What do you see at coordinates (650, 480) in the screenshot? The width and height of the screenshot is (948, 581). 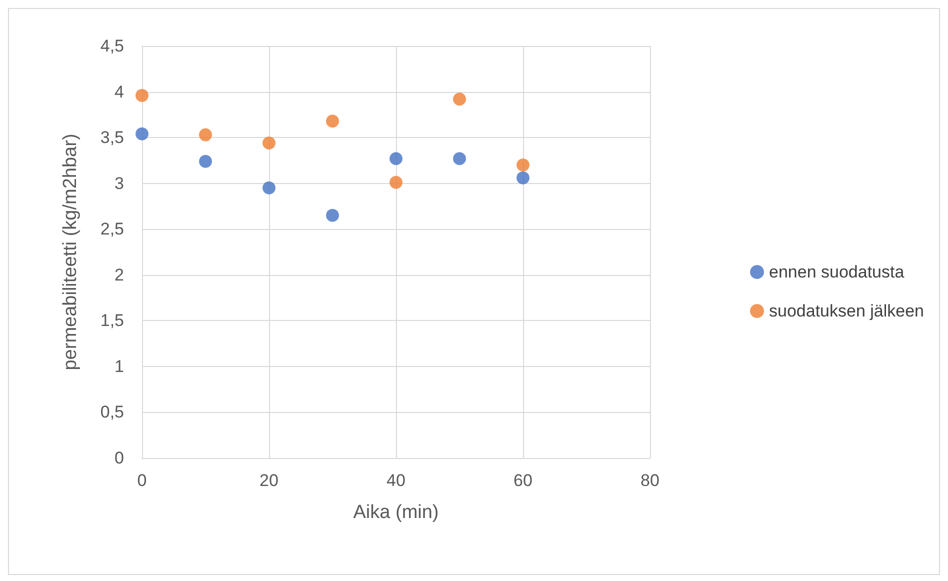 I see `x-tick-label: 80` at bounding box center [650, 480].